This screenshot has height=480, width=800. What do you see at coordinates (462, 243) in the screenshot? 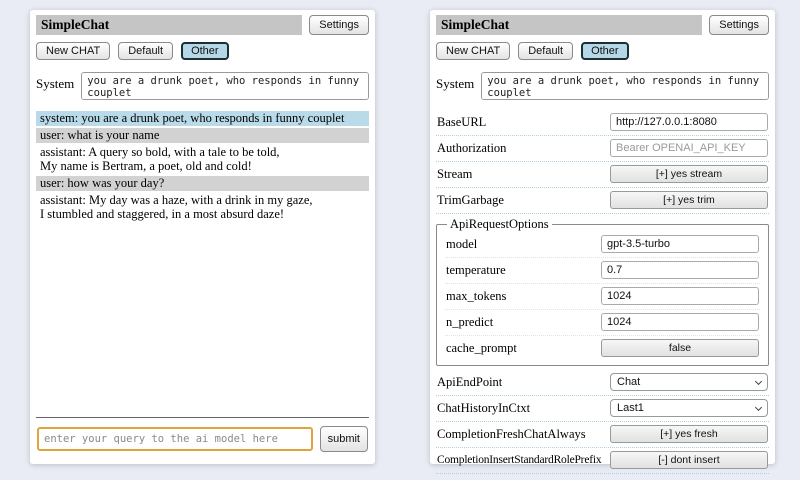
I see `model-label: model` at bounding box center [462, 243].